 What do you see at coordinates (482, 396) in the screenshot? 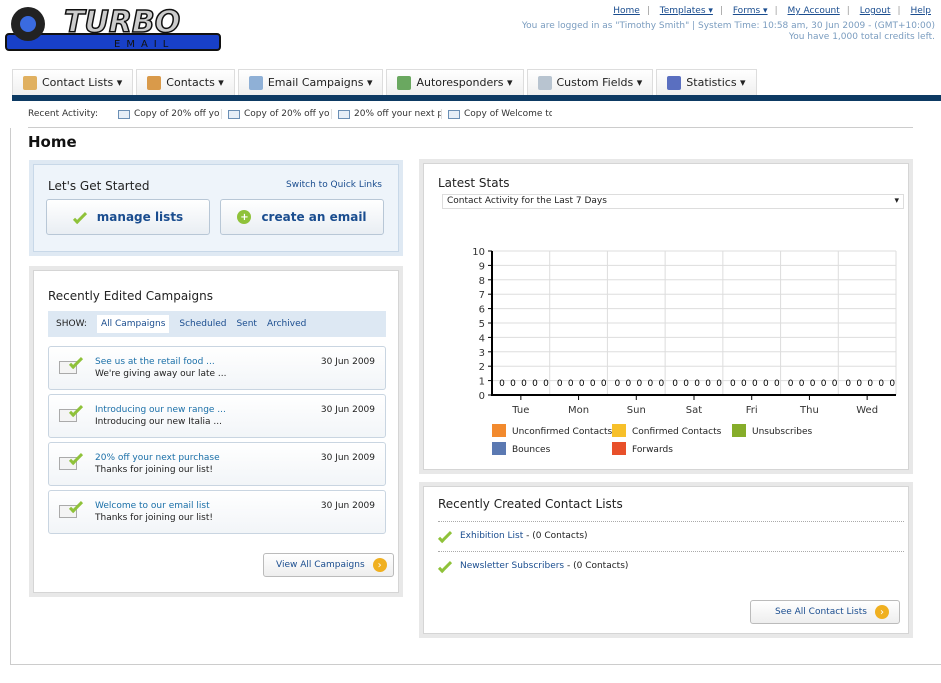
I see `y-tick-label: 0` at bounding box center [482, 396].